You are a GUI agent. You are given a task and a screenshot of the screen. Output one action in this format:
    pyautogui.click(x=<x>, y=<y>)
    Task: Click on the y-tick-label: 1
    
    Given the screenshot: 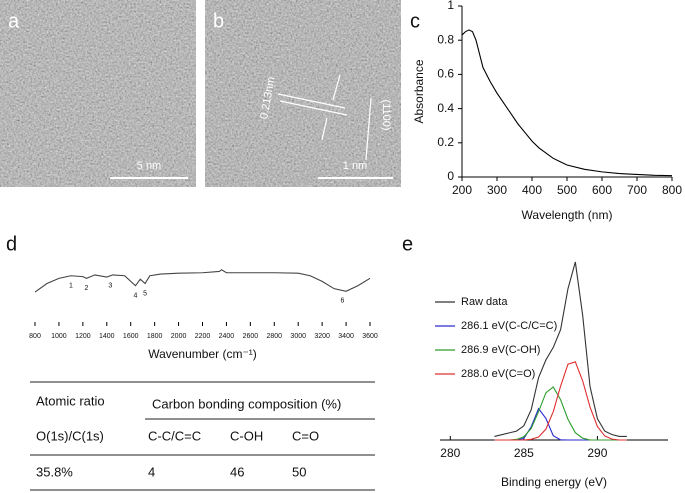 What is the action you would take?
    pyautogui.click(x=450, y=6)
    